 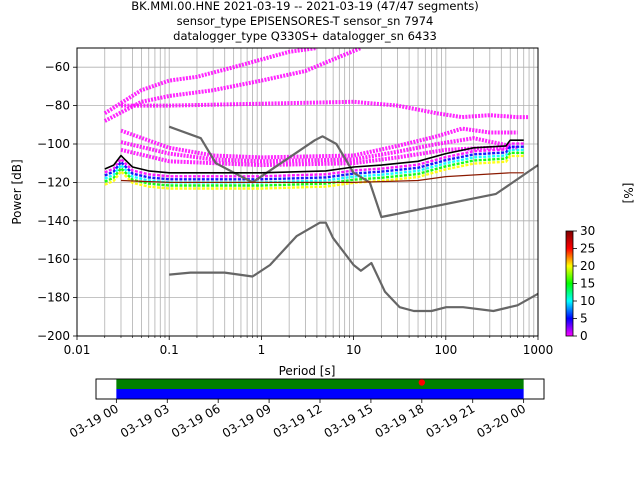 What do you see at coordinates (353, 267) in the screenshot?
I see `psd-line-model-low` at bounding box center [353, 267].